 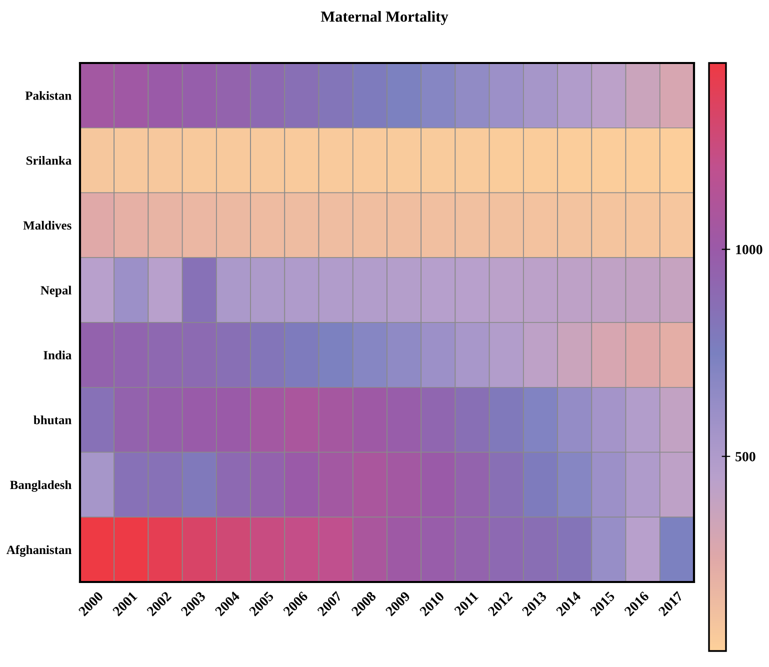 I want to click on y-tick-label: Afghanistan, so click(x=39, y=551).